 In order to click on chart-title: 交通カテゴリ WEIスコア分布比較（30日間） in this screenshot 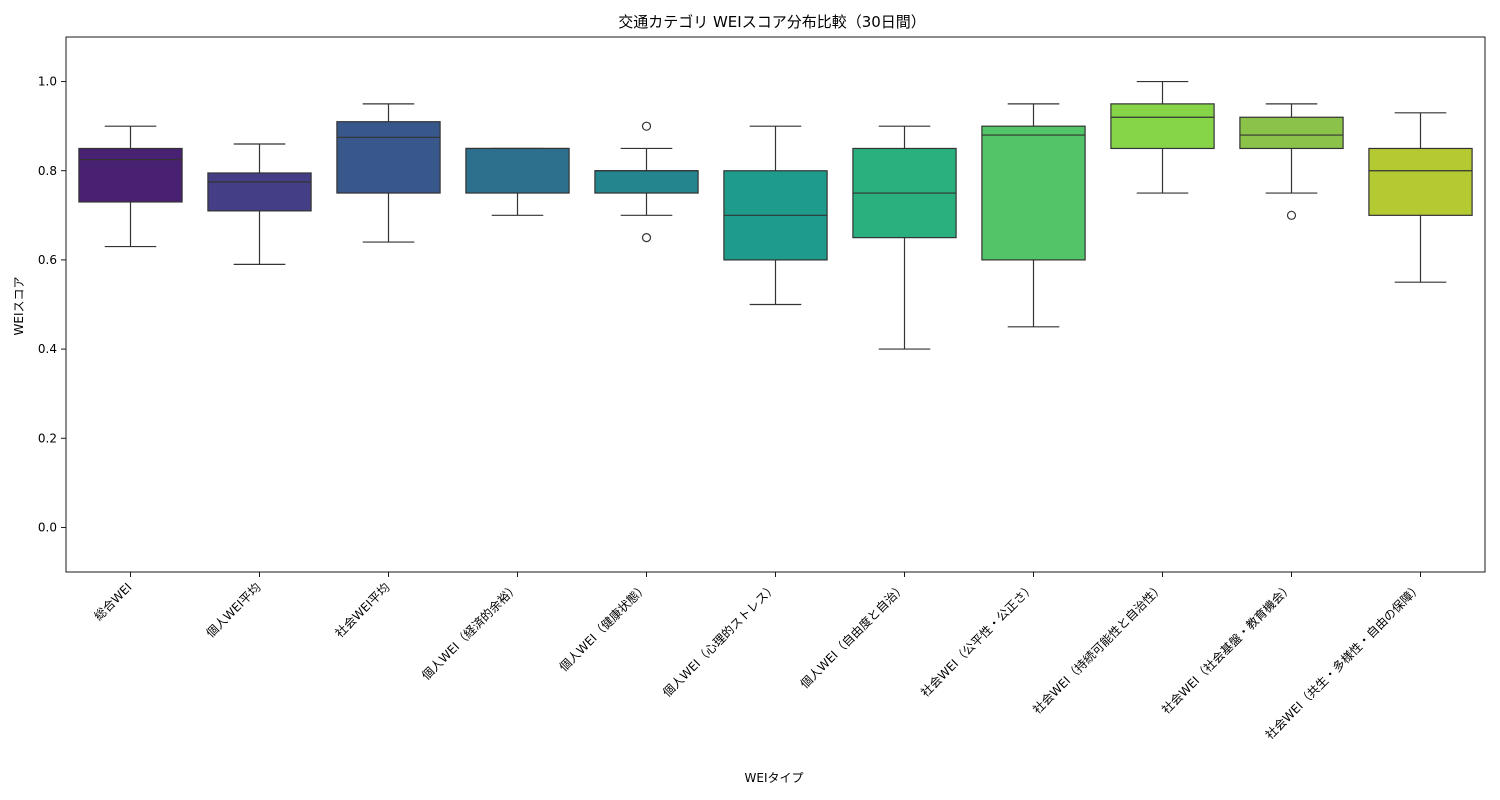, I will do `click(772, 22)`.